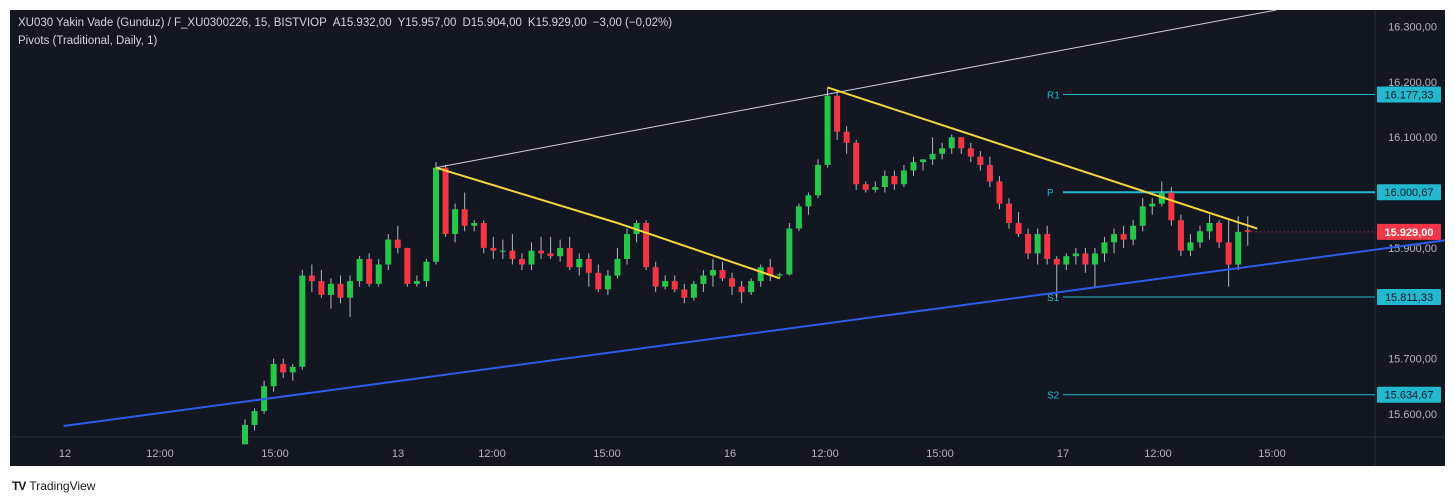 This screenshot has width=1455, height=503. I want to click on pivot-price-label-s1: 15.811,33, so click(1409, 298).